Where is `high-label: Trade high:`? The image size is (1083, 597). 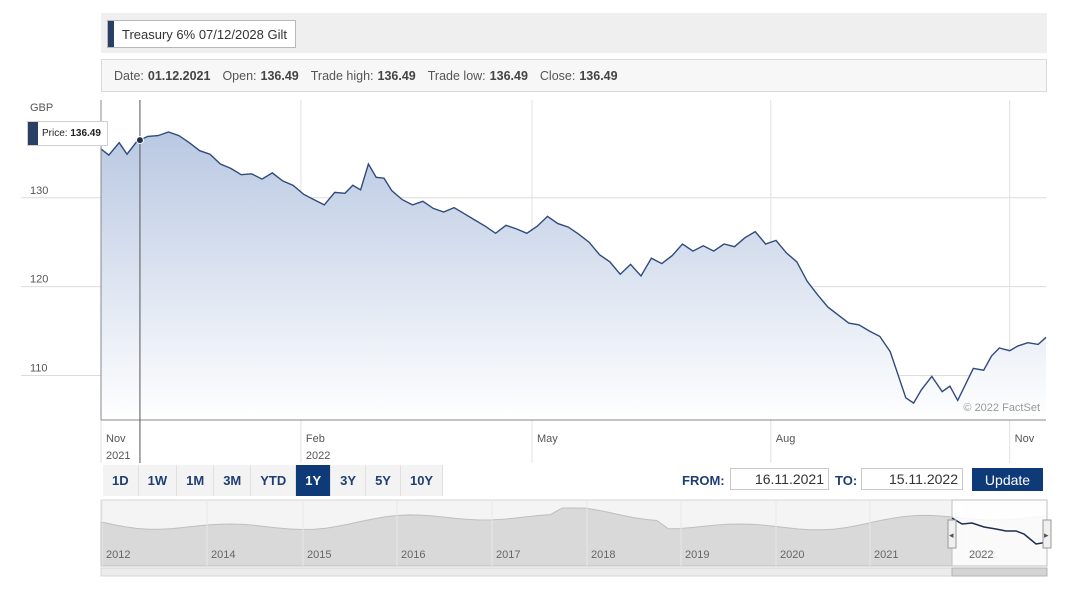 high-label: Trade high: is located at coordinates (342, 75).